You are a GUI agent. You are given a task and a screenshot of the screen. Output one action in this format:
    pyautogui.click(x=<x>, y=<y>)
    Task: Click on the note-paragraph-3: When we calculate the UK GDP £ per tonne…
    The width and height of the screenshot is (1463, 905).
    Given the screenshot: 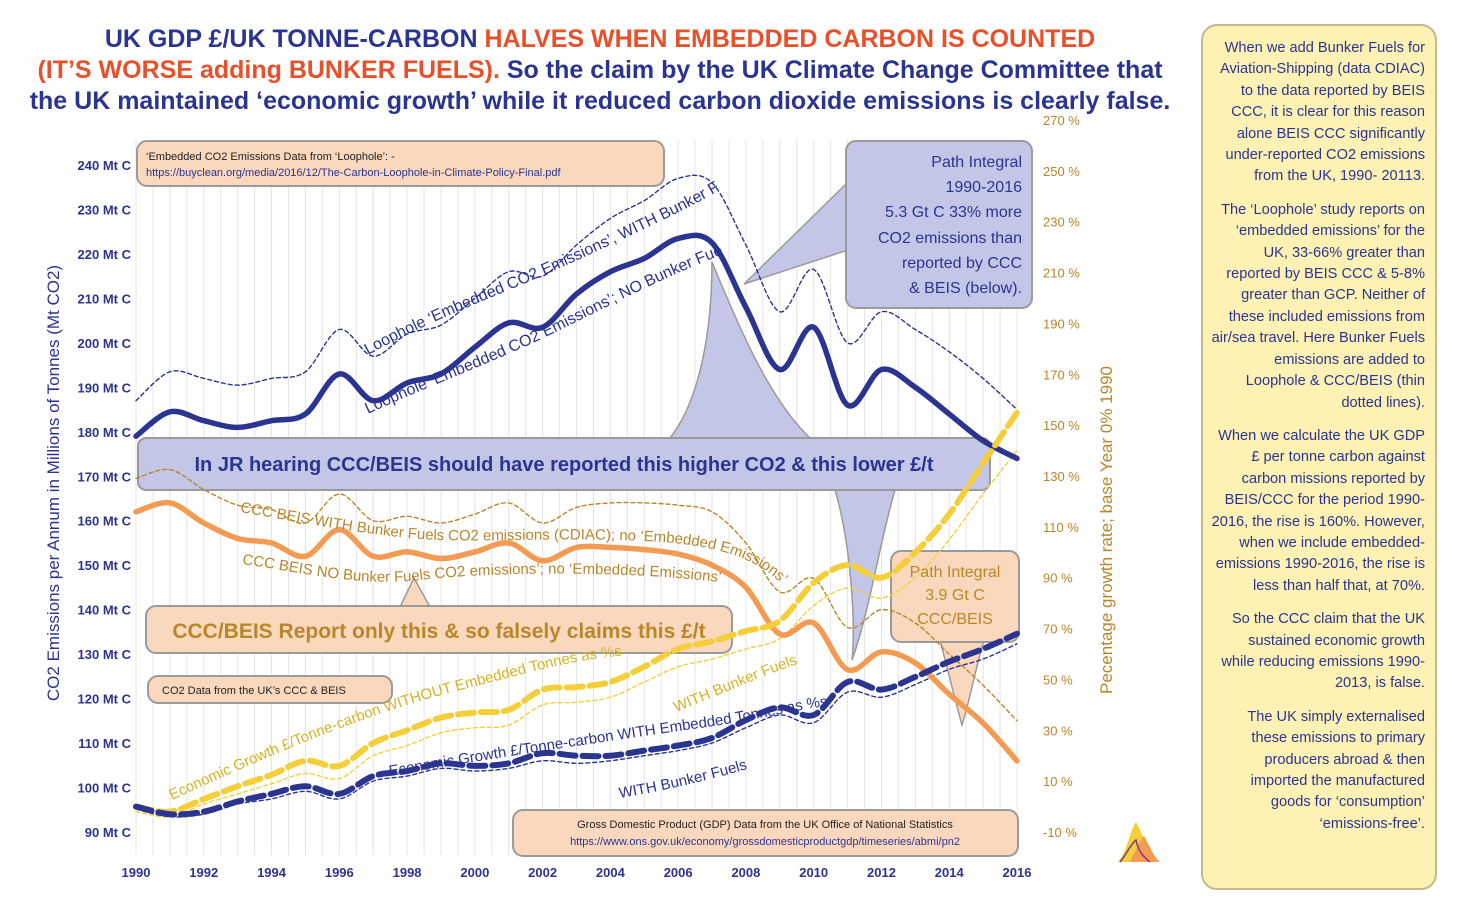 What is the action you would take?
    pyautogui.click(x=1318, y=510)
    